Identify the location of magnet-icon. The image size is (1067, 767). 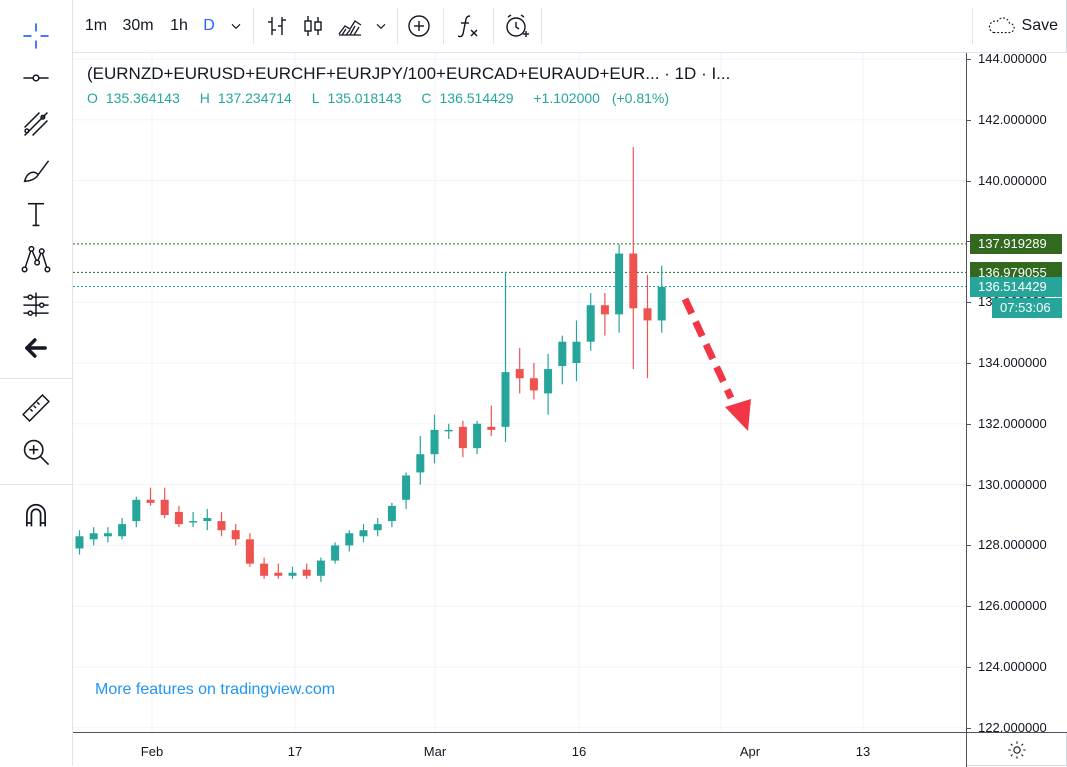
(36, 515).